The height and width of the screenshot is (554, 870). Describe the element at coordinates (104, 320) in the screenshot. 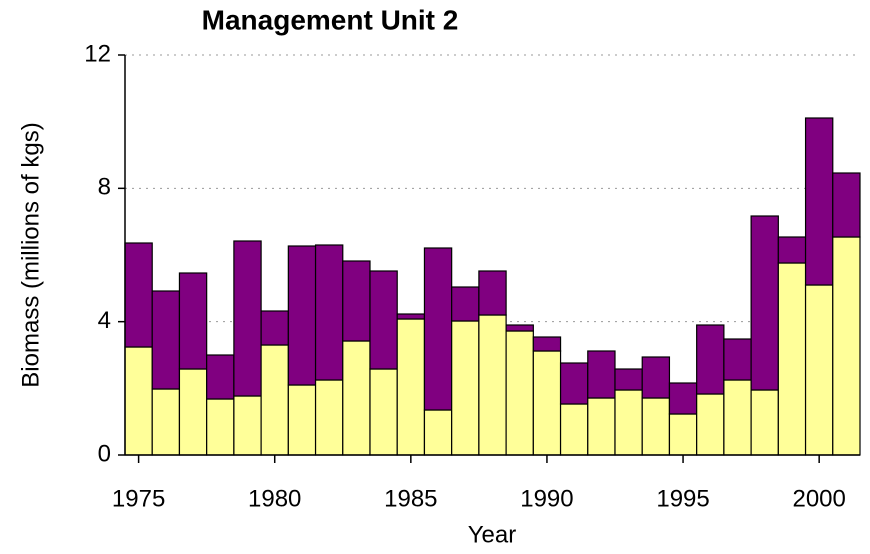

I see `y-tick-label: 4` at that location.